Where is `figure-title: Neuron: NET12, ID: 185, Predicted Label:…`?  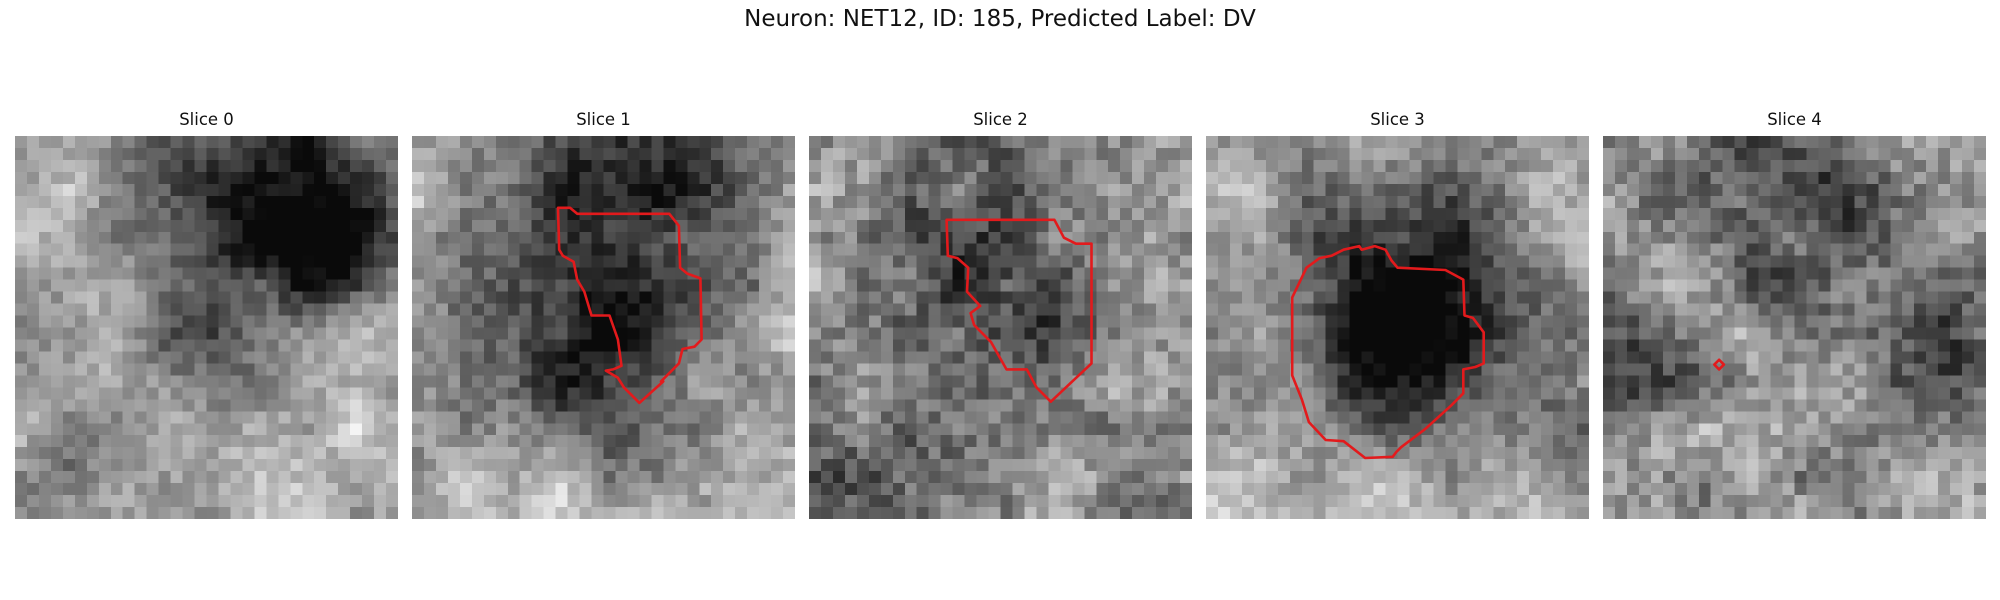 figure-title: Neuron: NET12, ID: 185, Predicted Label:… is located at coordinates (1000, 19).